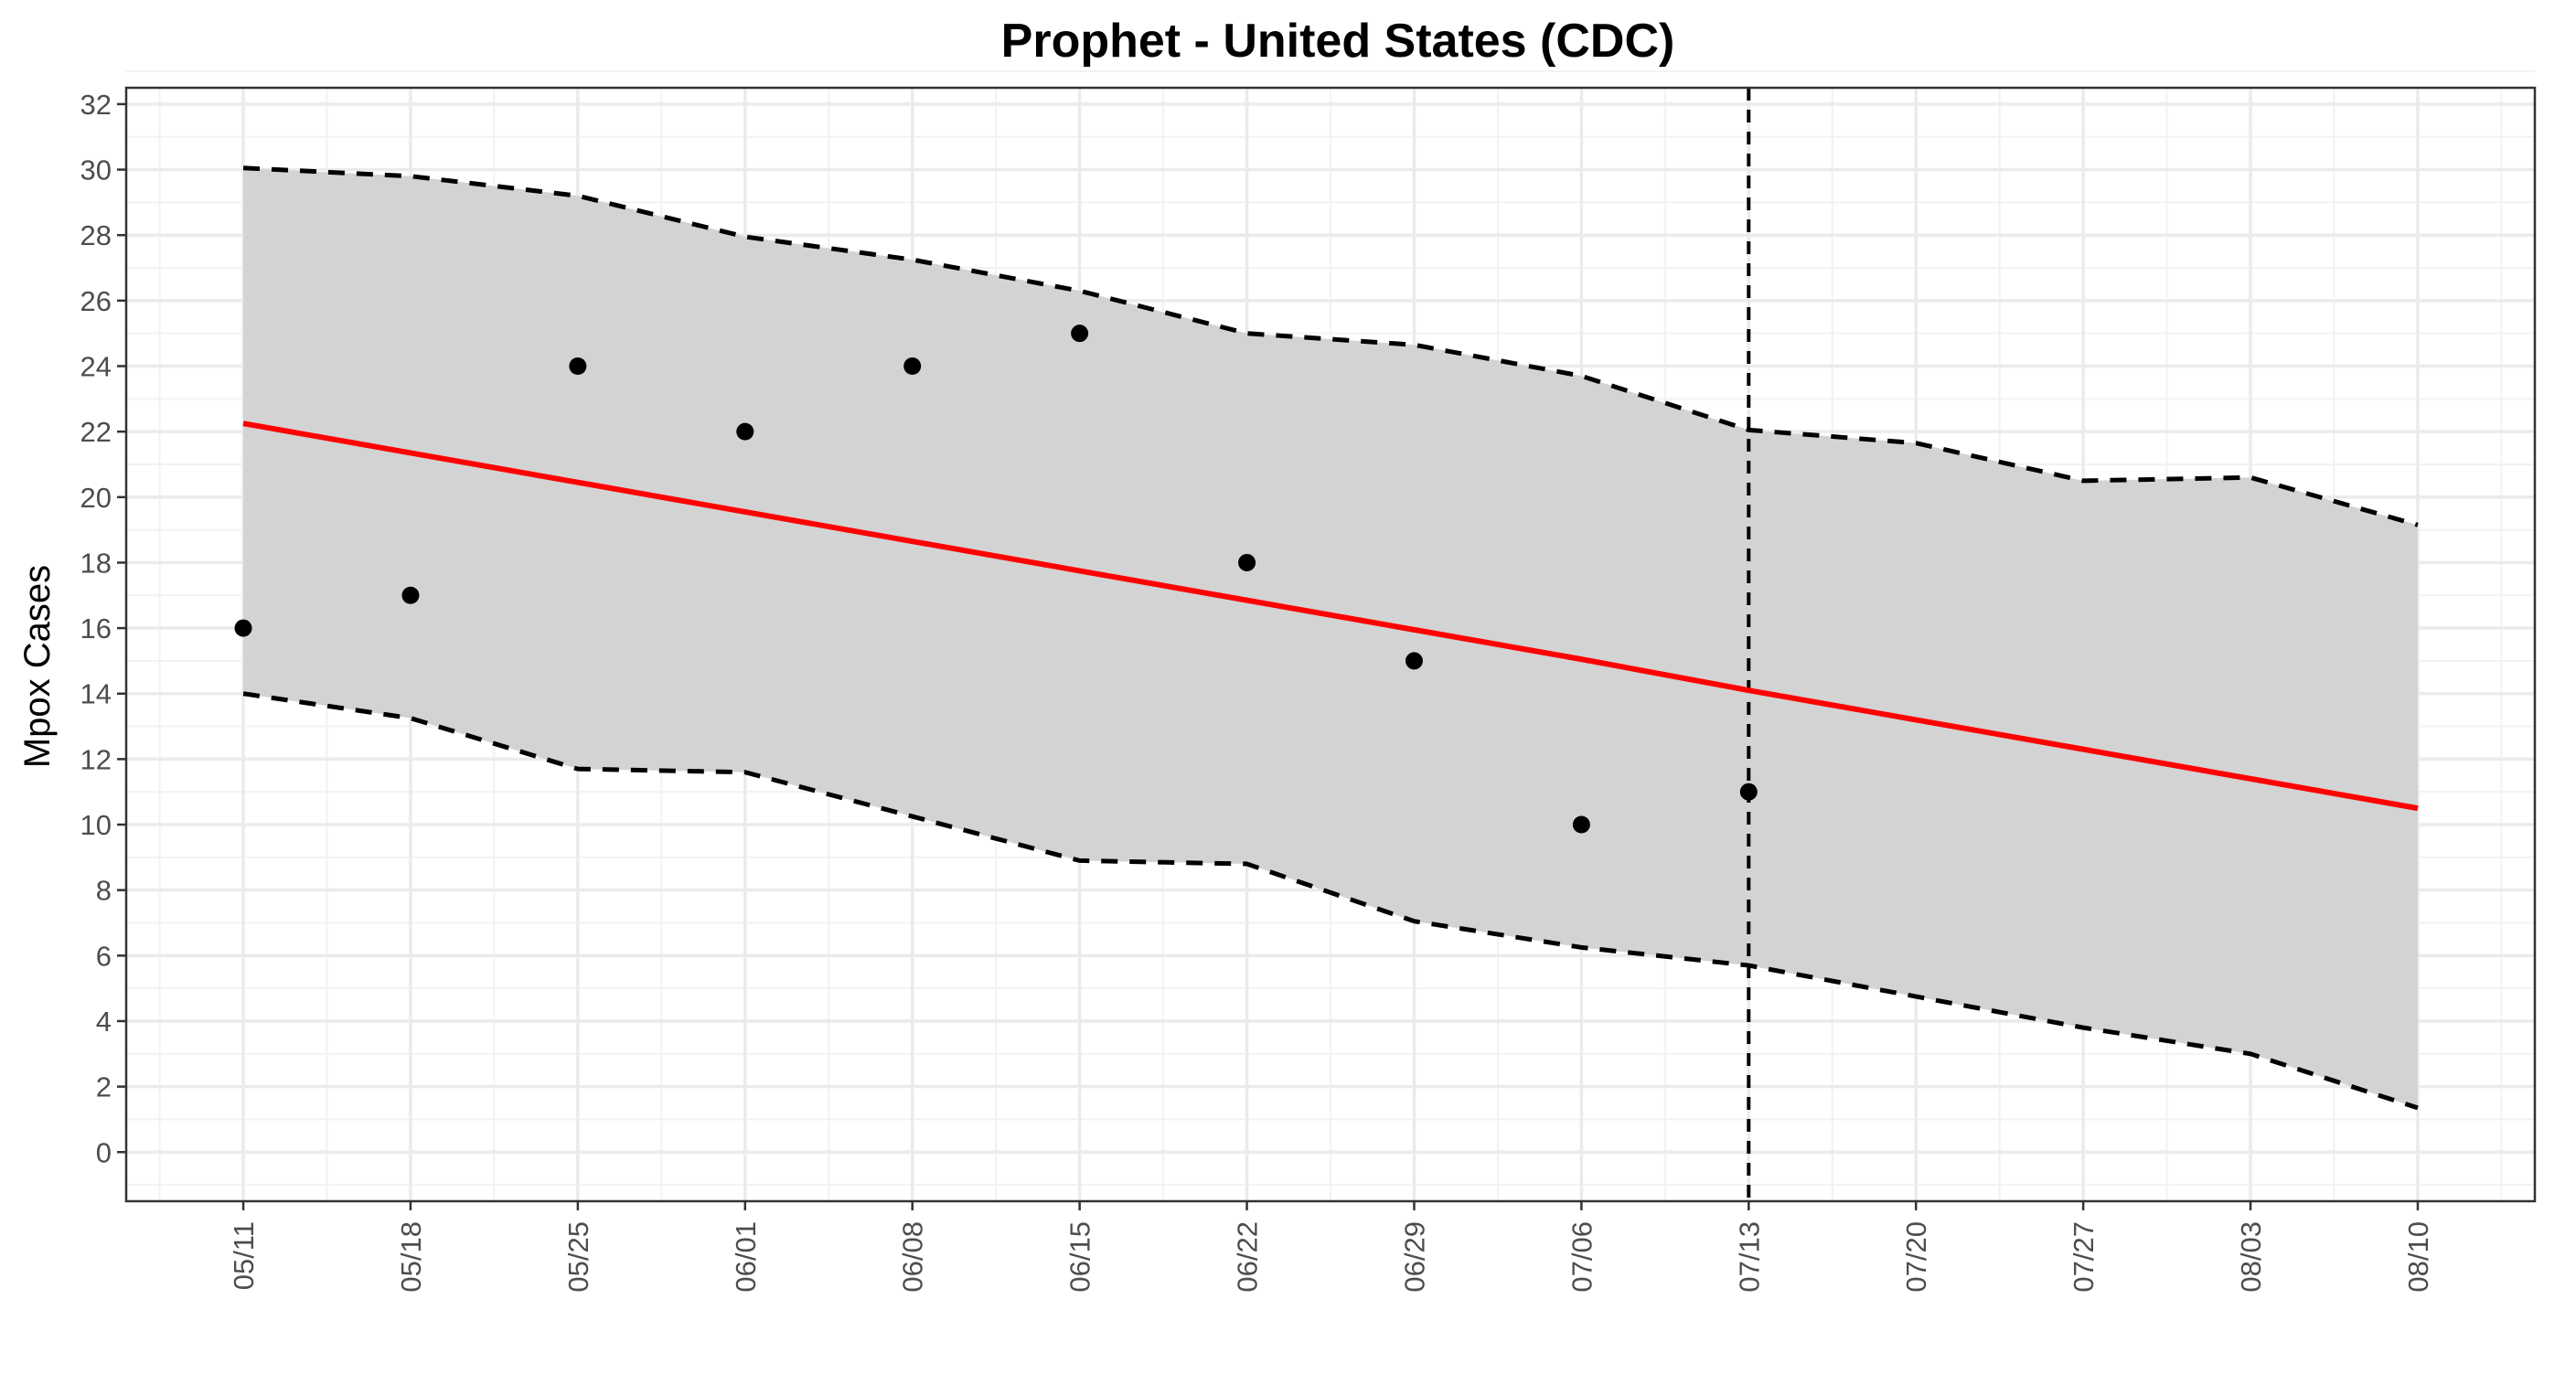  I want to click on chart-title: Prophet - United States (CDC), so click(1338, 41).